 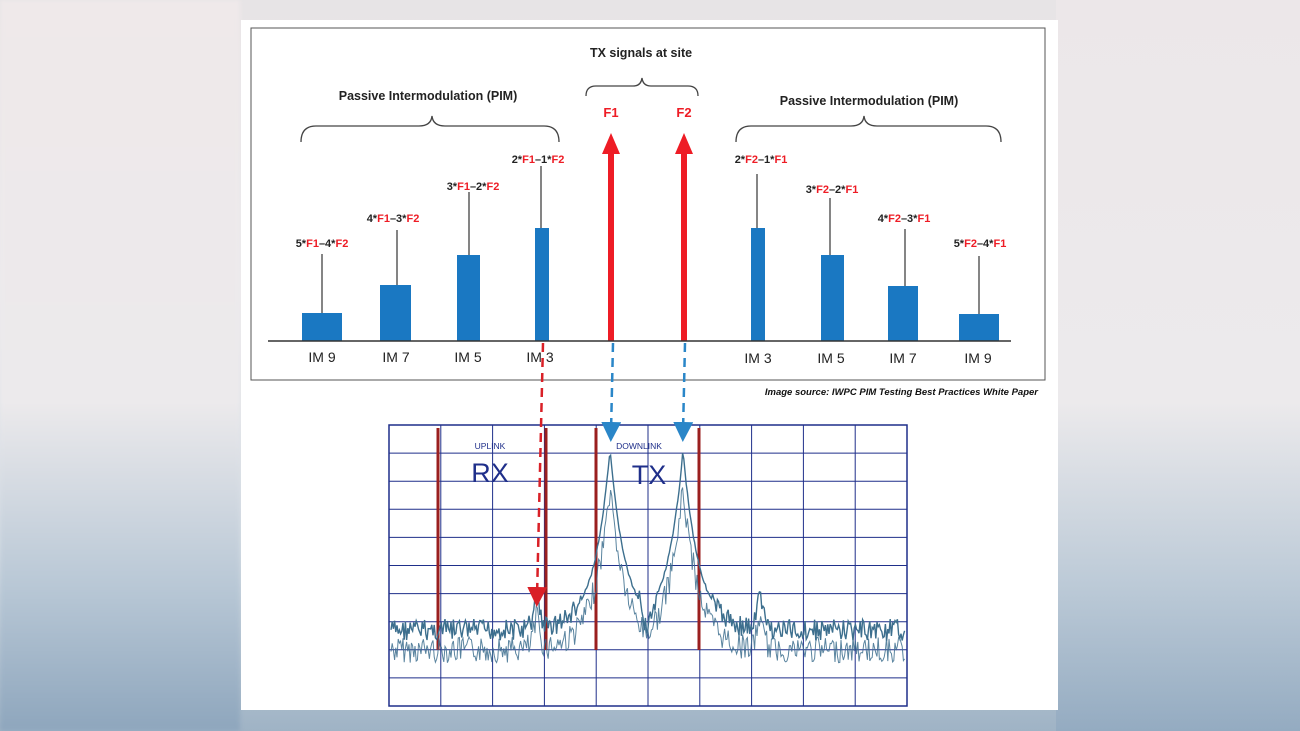 I want to click on im-product-left-0: 5*F1–4*F2 IM 9, so click(x=322, y=301).